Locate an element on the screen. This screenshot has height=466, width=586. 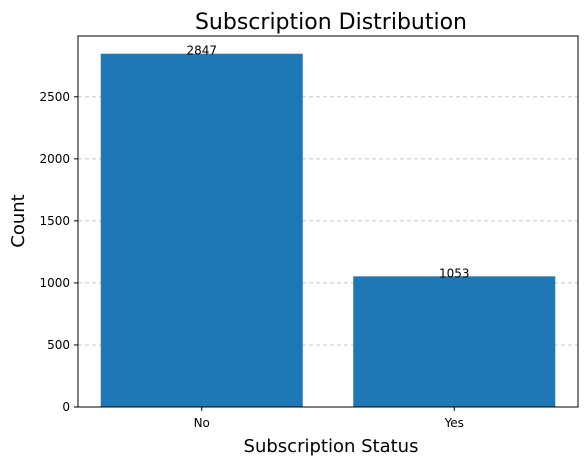
data-label: 1053 is located at coordinates (454, 273).